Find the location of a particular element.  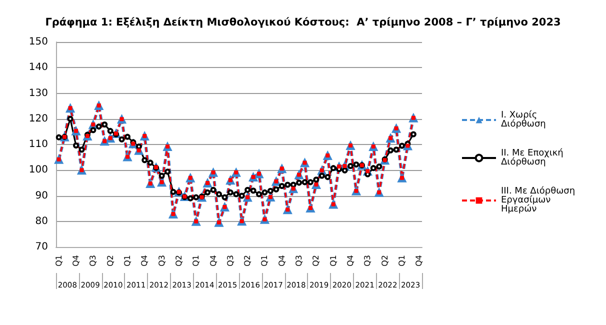

y-tick-label: 140 is located at coordinates (38, 68).